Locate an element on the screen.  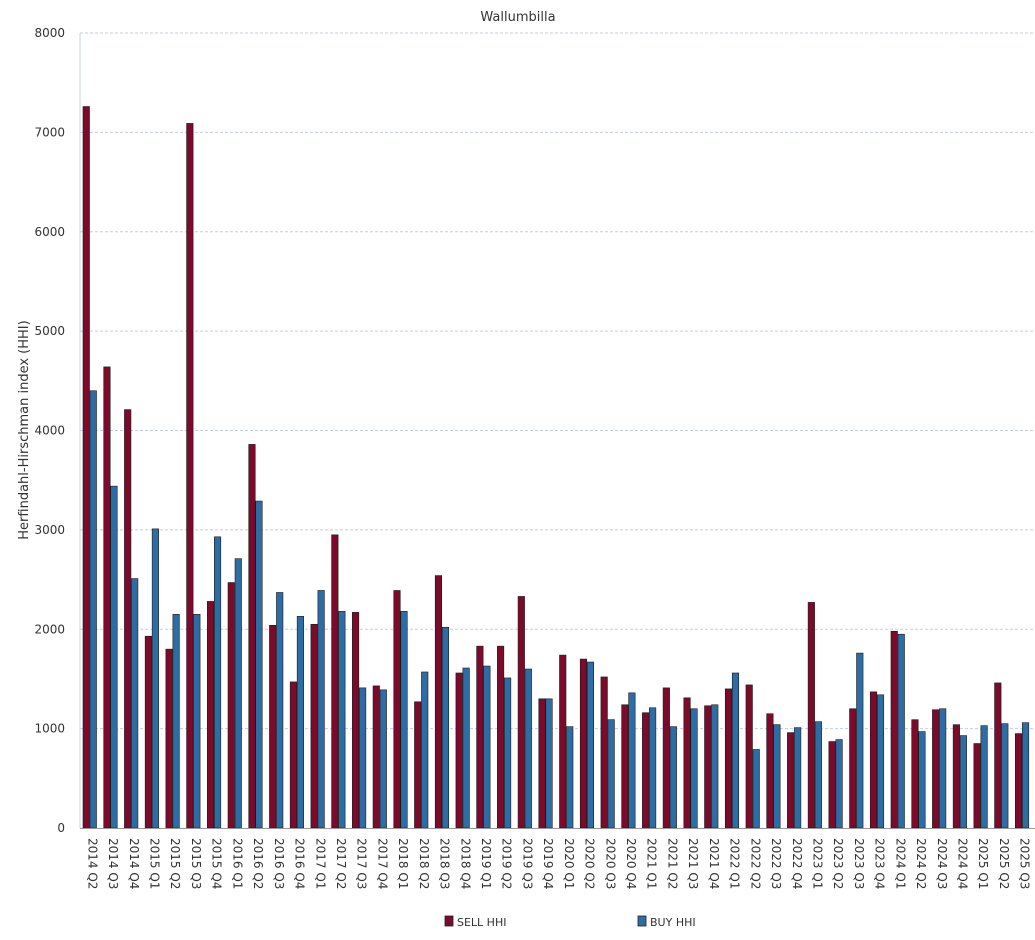
x-tick-label: 2019 Q1 is located at coordinates (486, 863).